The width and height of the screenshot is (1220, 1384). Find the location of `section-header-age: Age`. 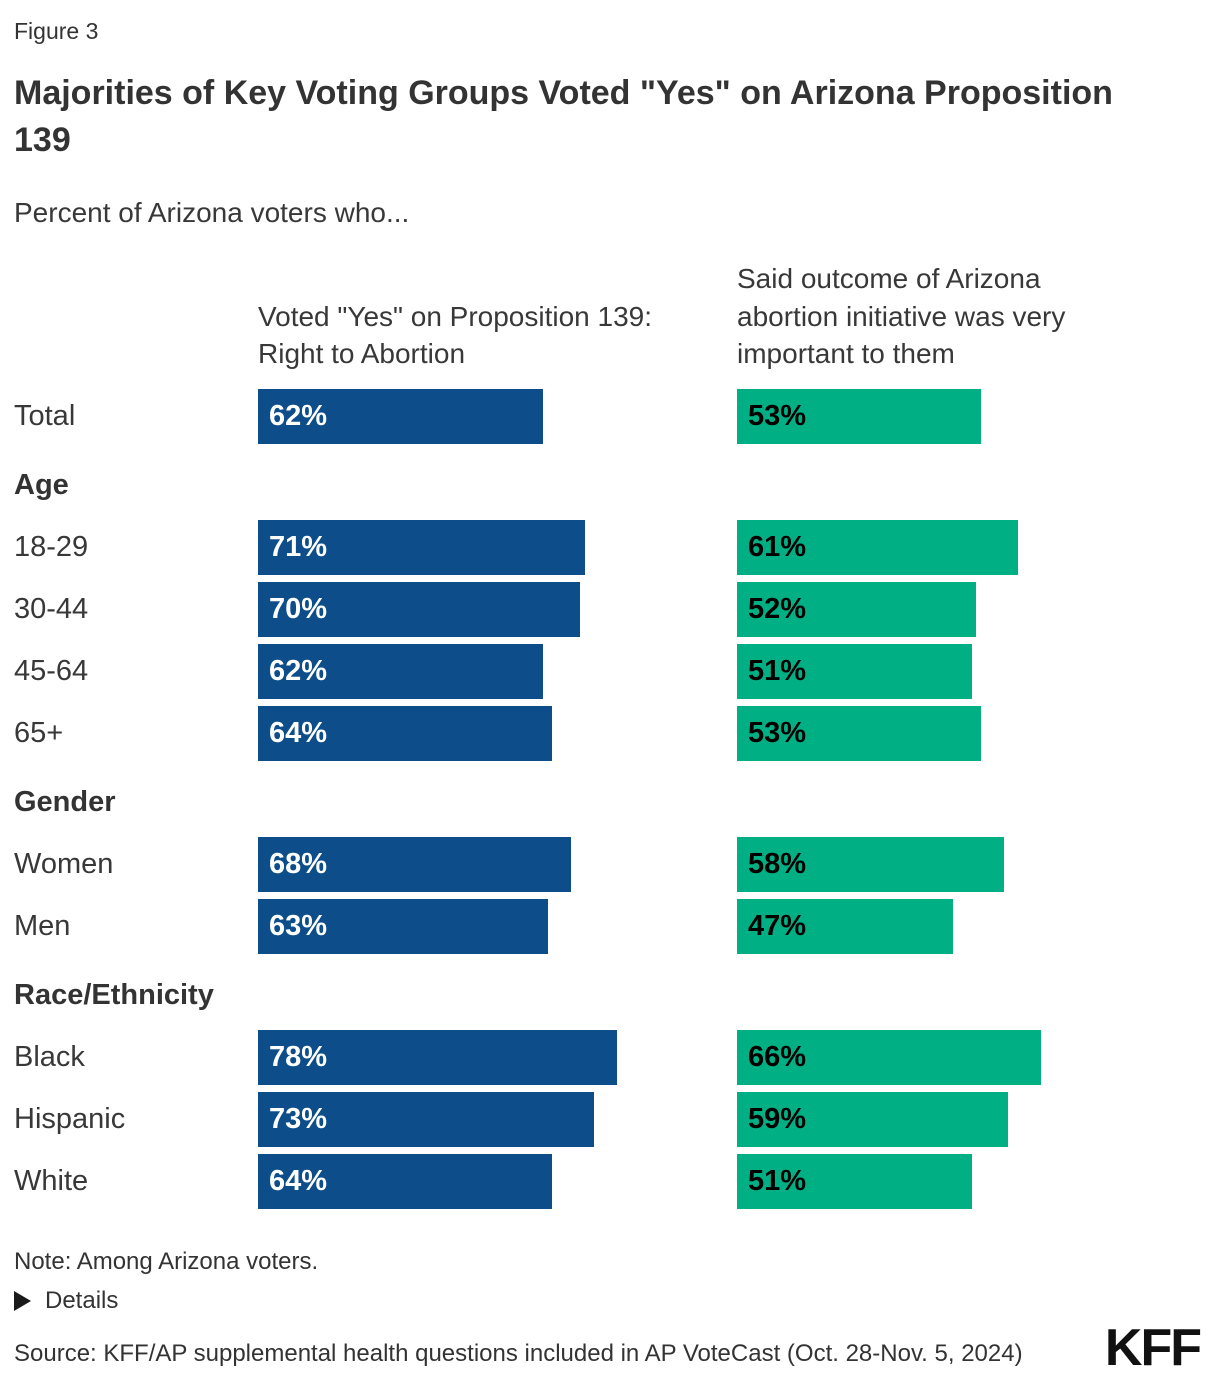

section-header-age: Age is located at coordinates (41, 484).